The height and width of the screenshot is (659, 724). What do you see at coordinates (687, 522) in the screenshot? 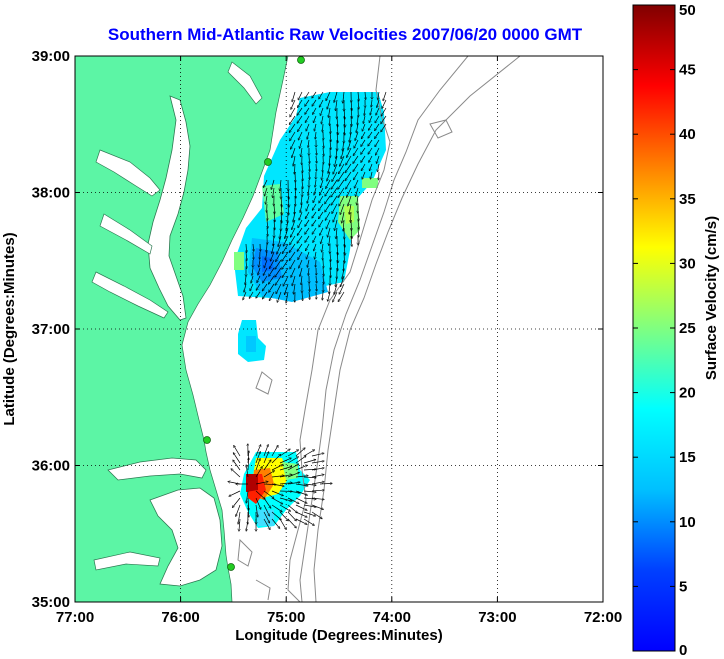
I see `colorbar-tick-label: 10` at bounding box center [687, 522].